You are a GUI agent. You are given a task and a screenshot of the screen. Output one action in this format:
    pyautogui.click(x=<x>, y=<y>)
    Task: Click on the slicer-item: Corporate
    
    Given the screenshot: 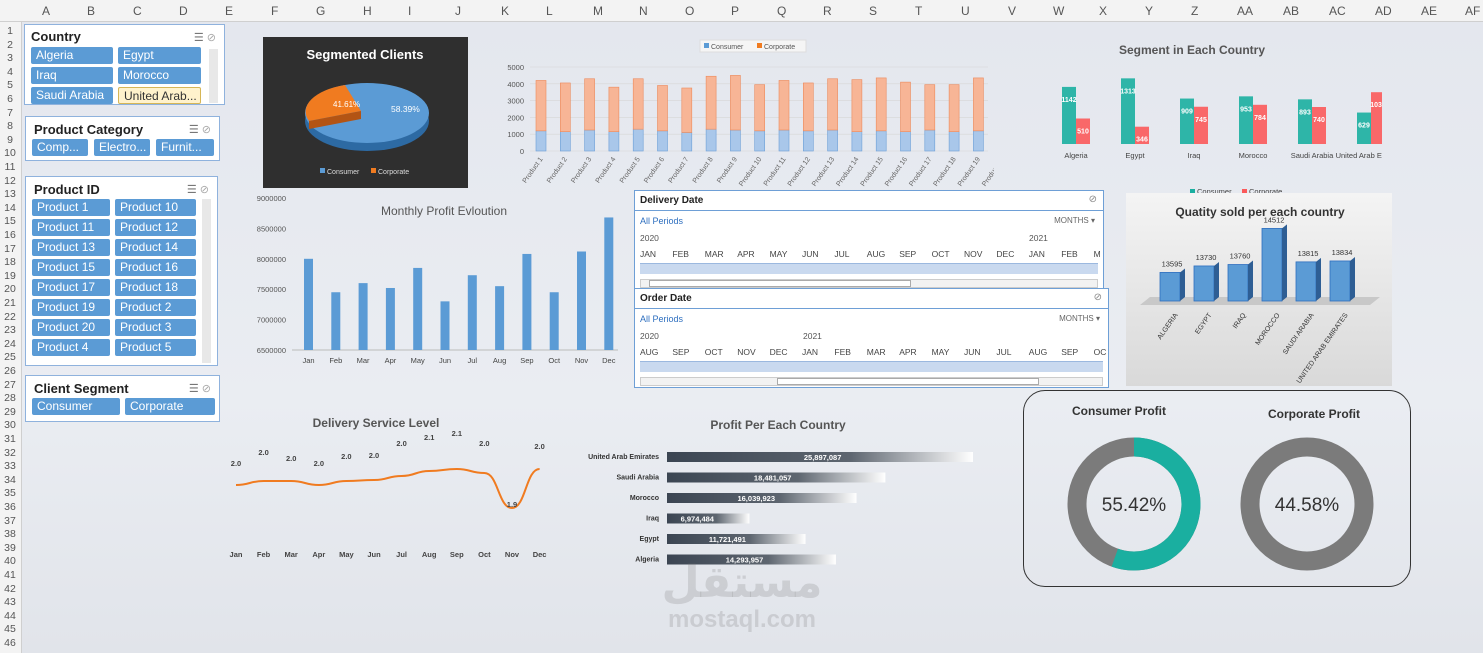 What is the action you would take?
    pyautogui.click(x=170, y=406)
    